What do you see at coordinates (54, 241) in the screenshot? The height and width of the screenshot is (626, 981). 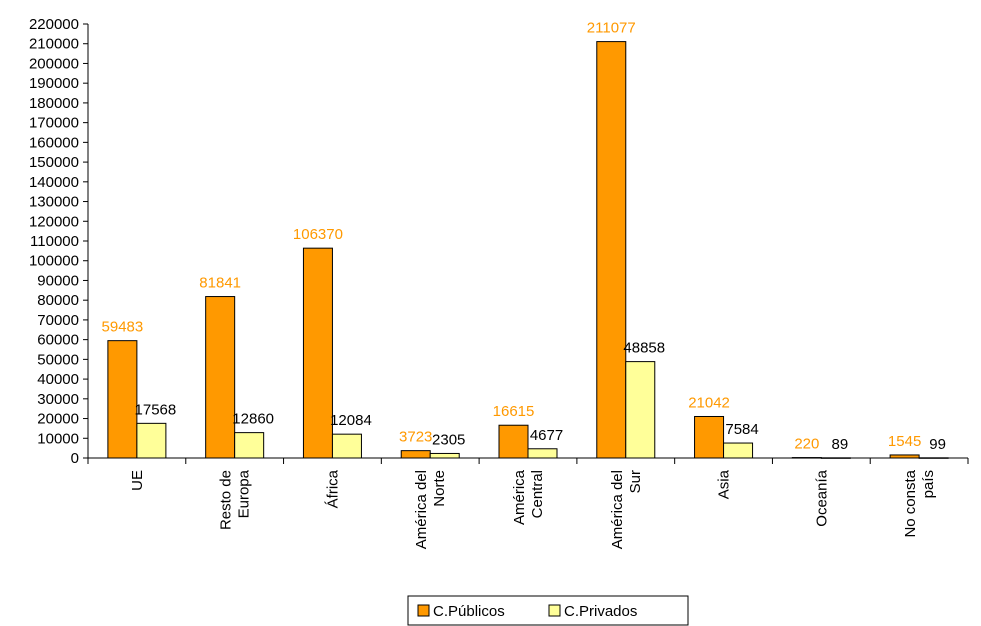 I see `y-tick-label: 110000` at bounding box center [54, 241].